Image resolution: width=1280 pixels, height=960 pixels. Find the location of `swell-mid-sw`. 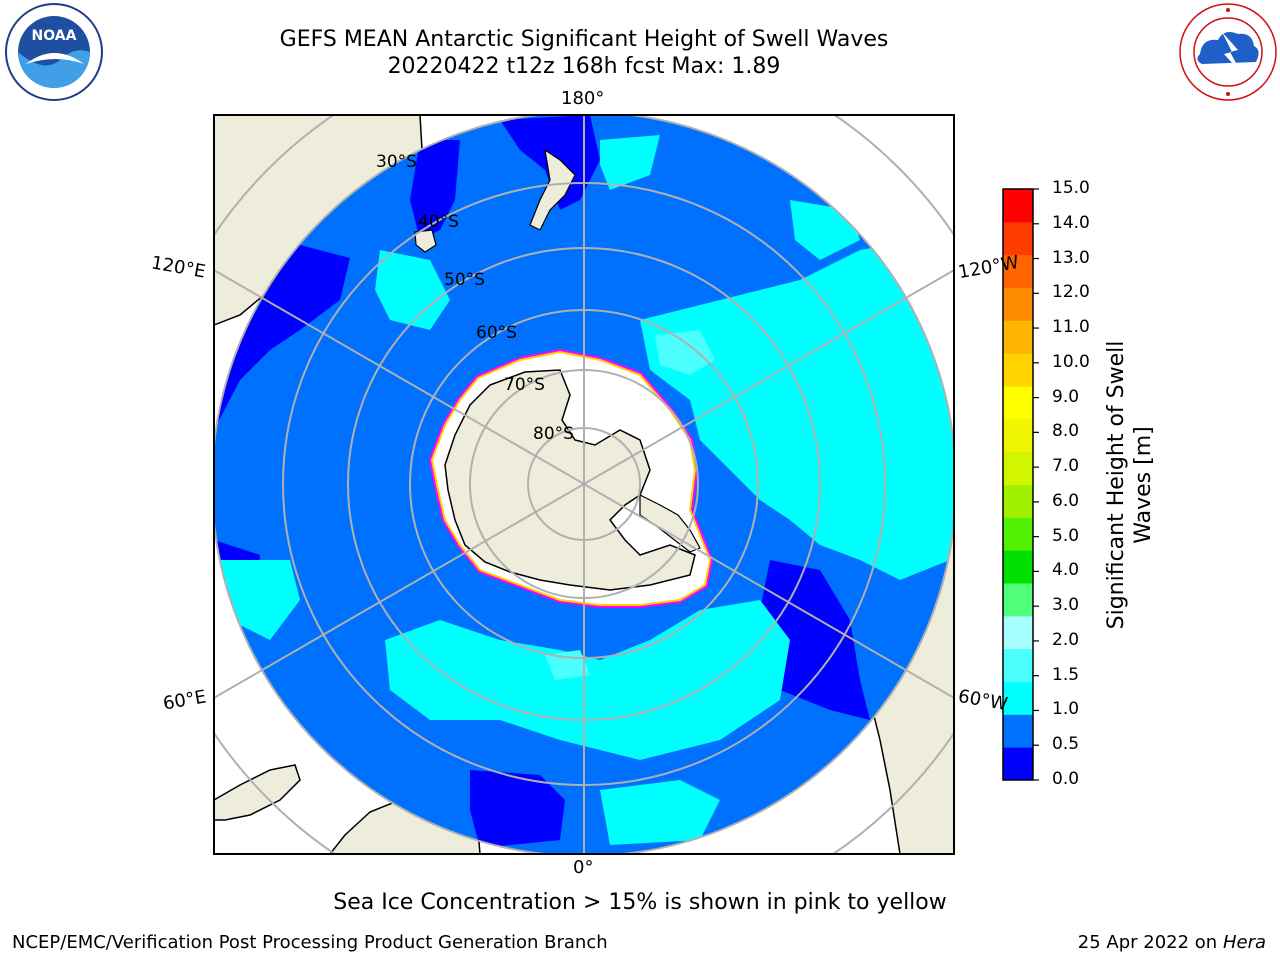

swell-mid-sw is located at coordinates (260, 600).